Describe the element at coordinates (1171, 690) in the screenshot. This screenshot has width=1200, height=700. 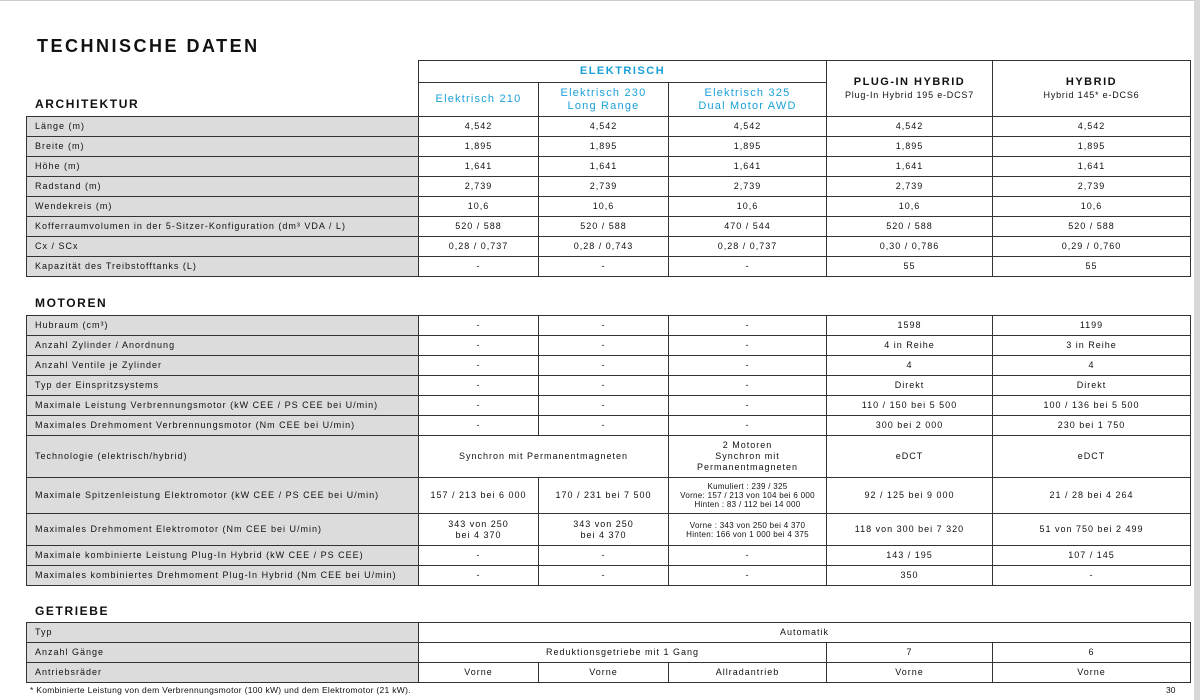
I see `page-number: 30` at that location.